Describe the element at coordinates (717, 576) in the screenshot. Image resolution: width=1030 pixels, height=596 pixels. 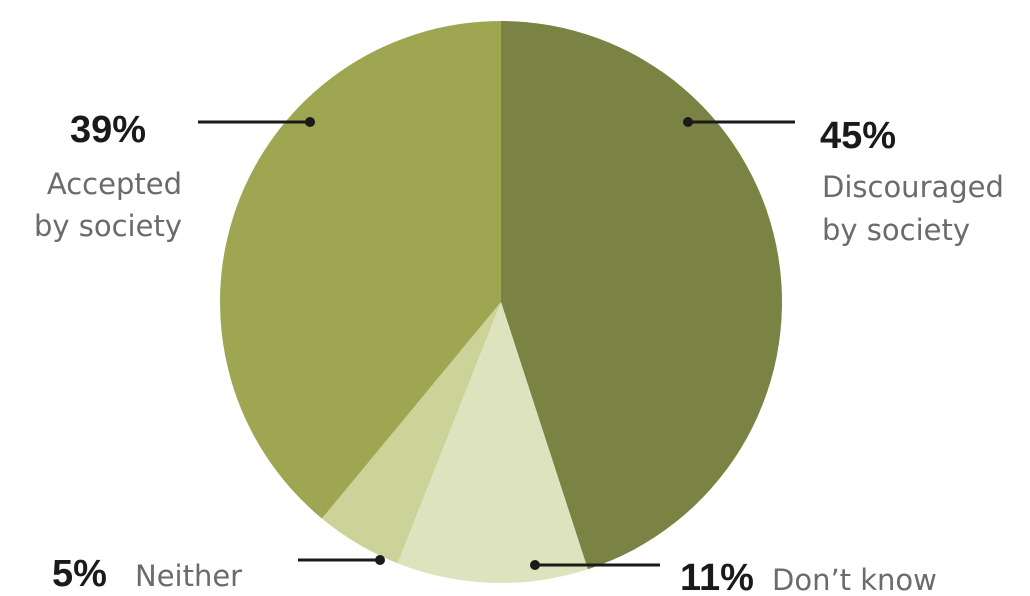
I see `pct-dontknow: 11%` at that location.